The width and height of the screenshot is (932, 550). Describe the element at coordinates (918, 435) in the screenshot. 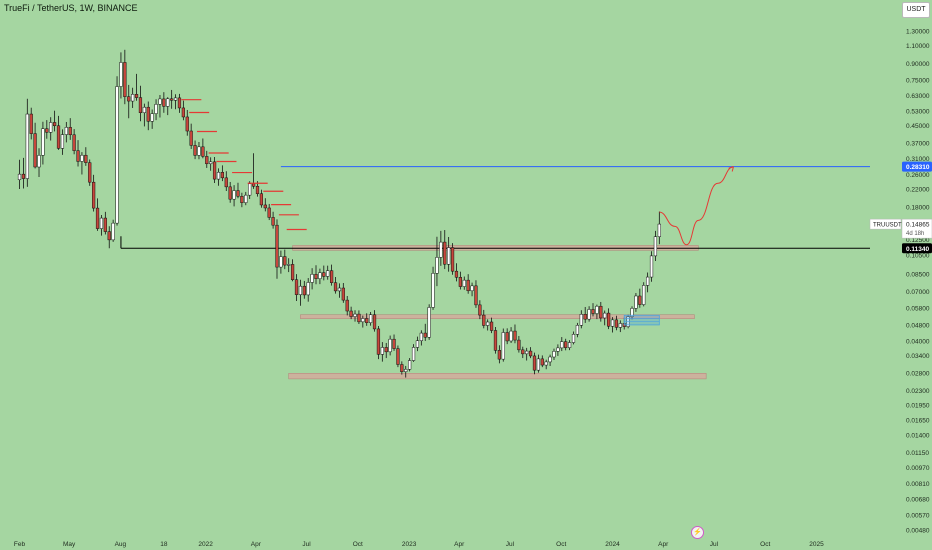

I see `price-tick-label: 0.01400` at that location.